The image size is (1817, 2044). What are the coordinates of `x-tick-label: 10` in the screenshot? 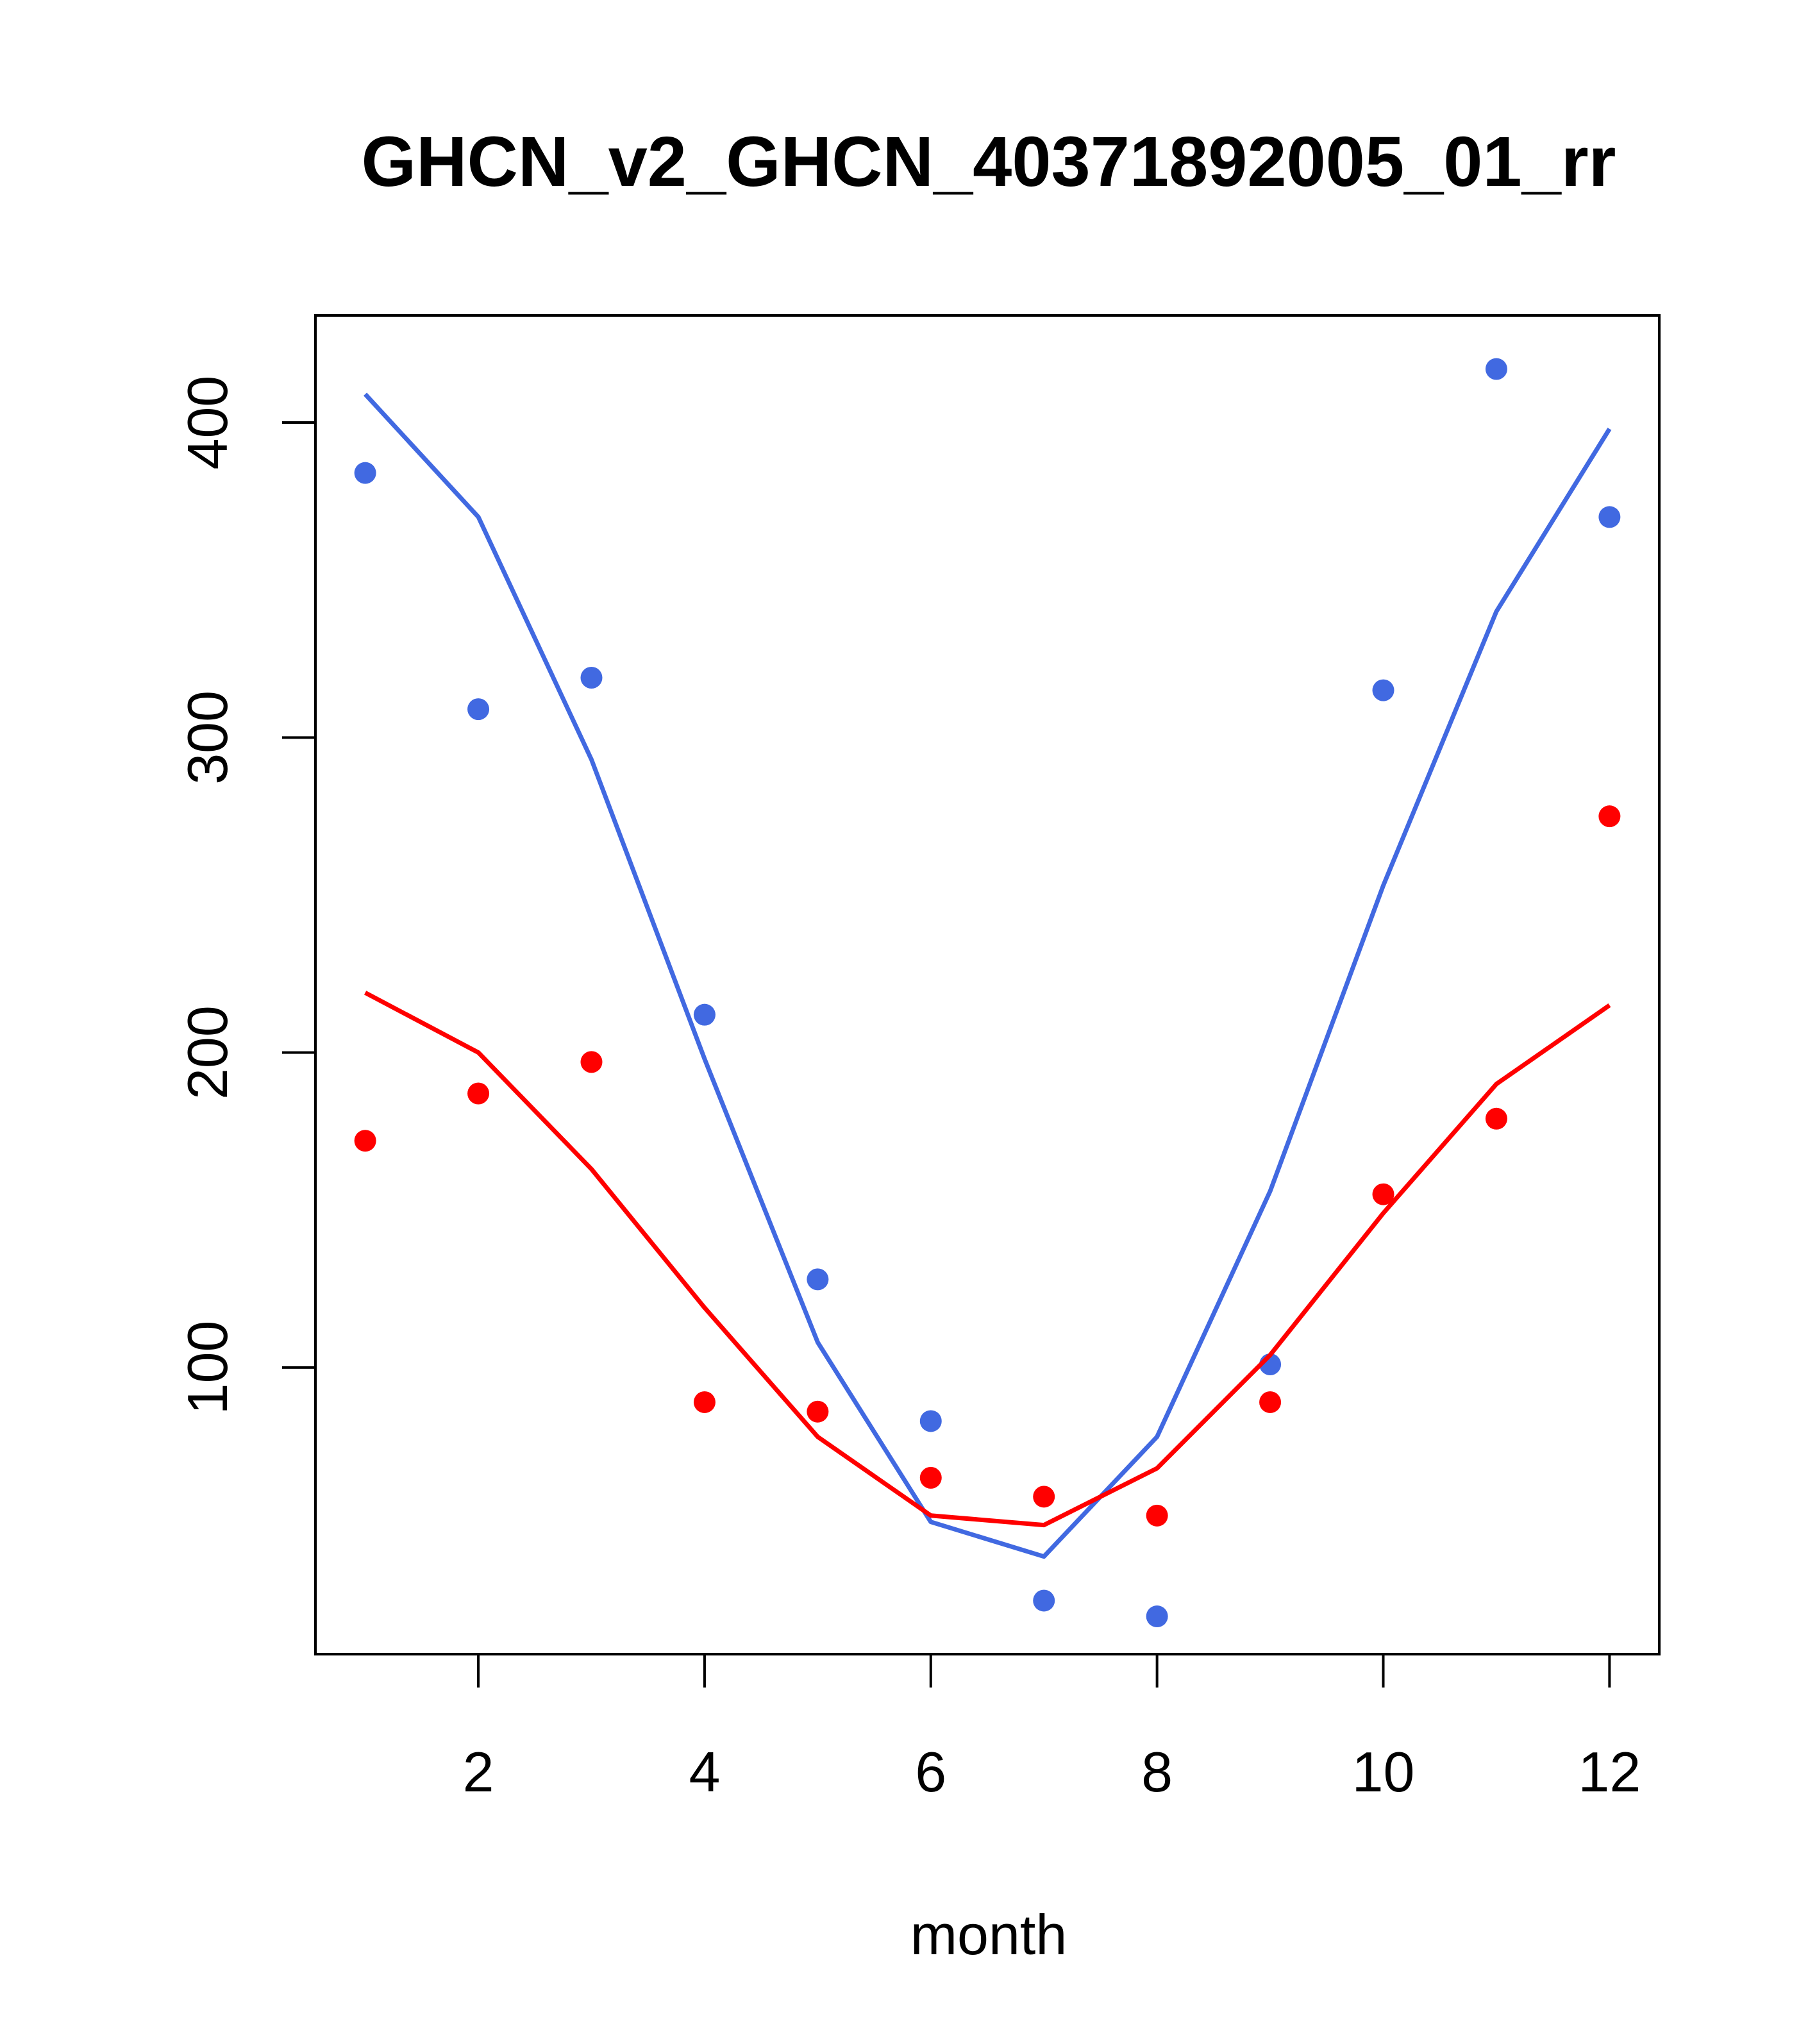 It's located at (1384, 1772).